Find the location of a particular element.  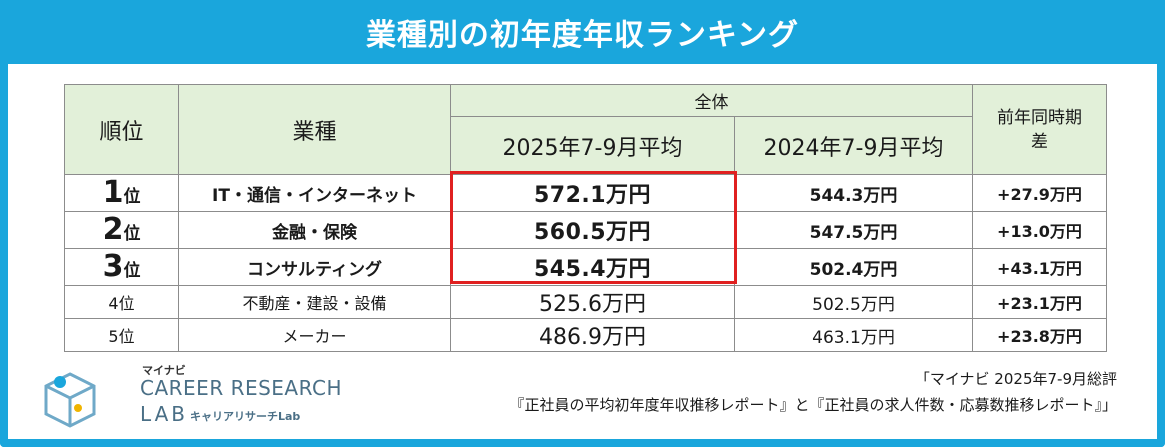

diff-cell: +23.8万円 is located at coordinates (1039, 335).